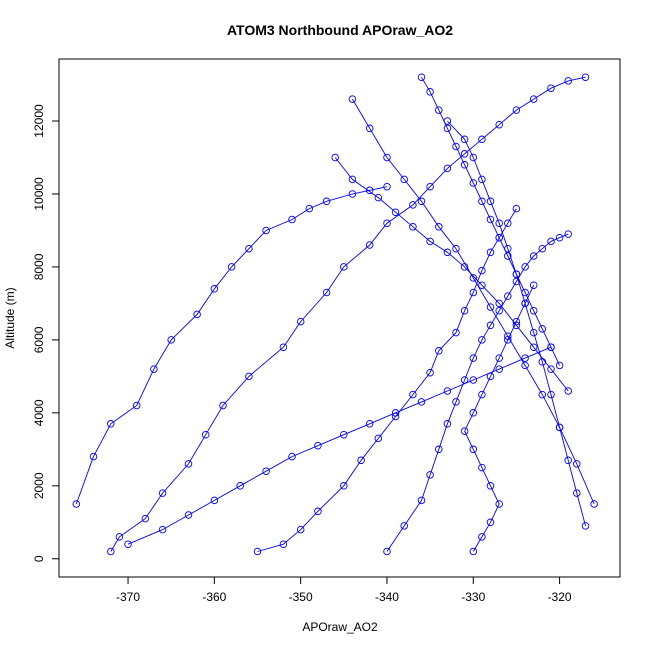 The image size is (650, 650). I want to click on chart-title: ATOM3 Northbound APOraw_AO2, so click(340, 30).